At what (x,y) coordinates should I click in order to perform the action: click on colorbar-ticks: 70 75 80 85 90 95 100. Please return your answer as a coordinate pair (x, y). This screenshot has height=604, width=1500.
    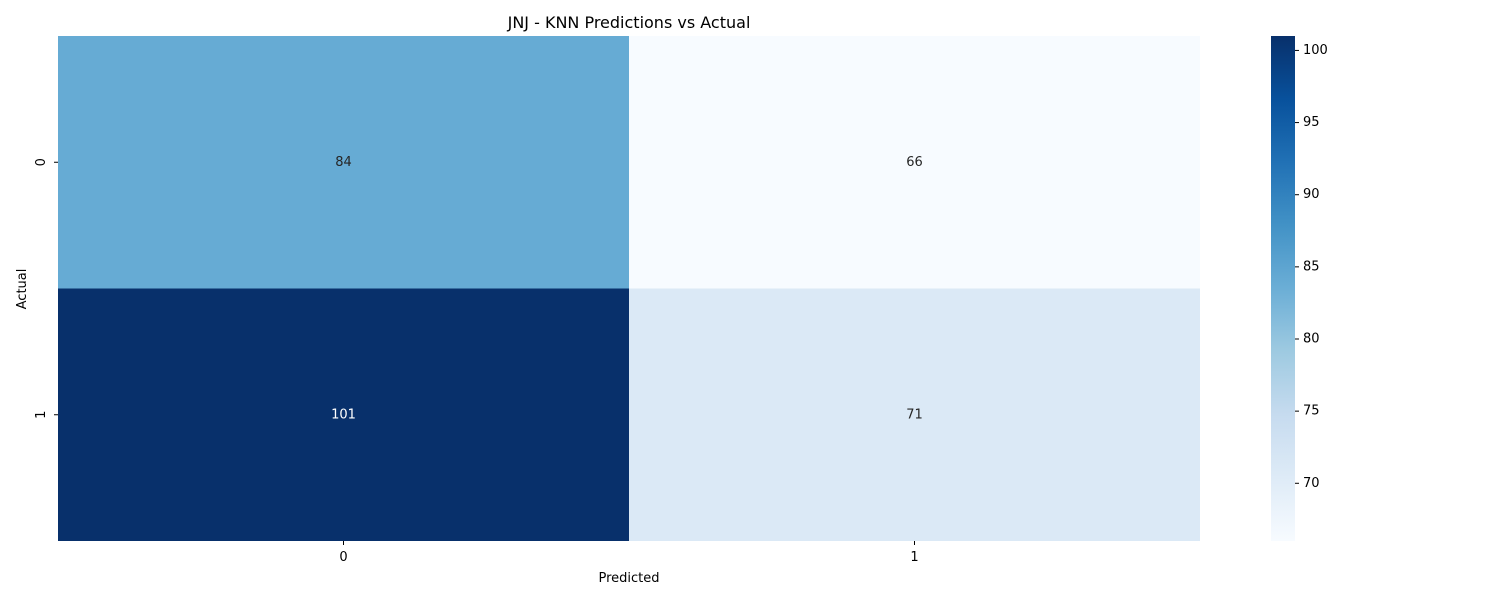
    Looking at the image, I should click on (1311, 267).